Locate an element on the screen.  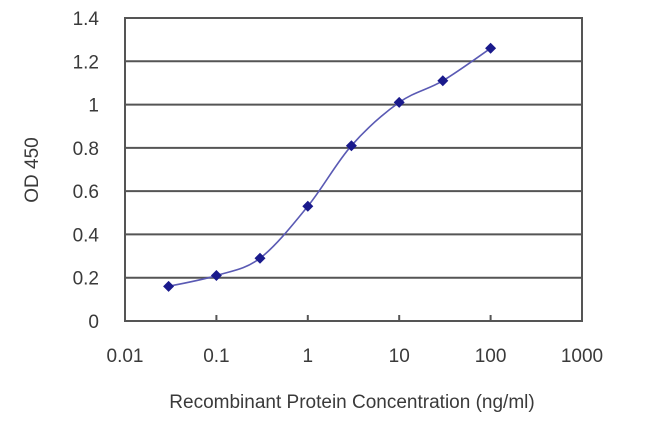
x-axis-tick-labels: 0.01 0.1 1 10 100 1000 is located at coordinates (355, 356).